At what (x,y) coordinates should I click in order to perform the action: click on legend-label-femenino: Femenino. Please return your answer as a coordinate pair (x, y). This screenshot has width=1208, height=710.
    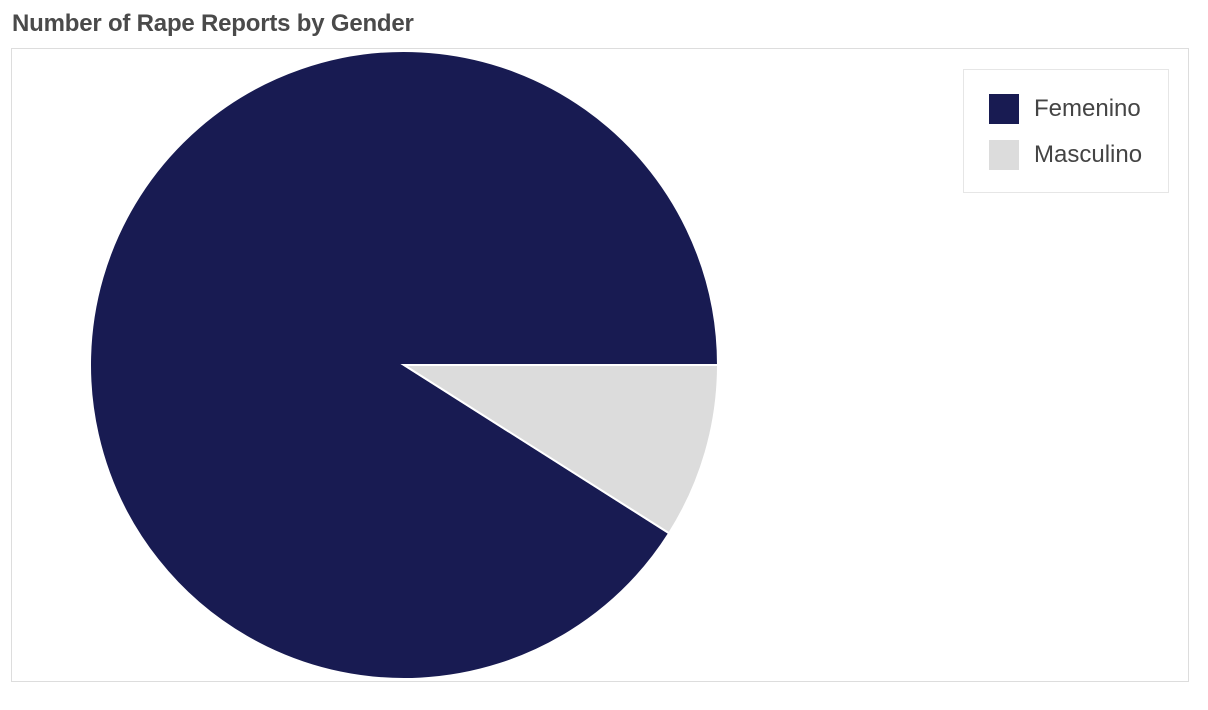
    Looking at the image, I should click on (1087, 108).